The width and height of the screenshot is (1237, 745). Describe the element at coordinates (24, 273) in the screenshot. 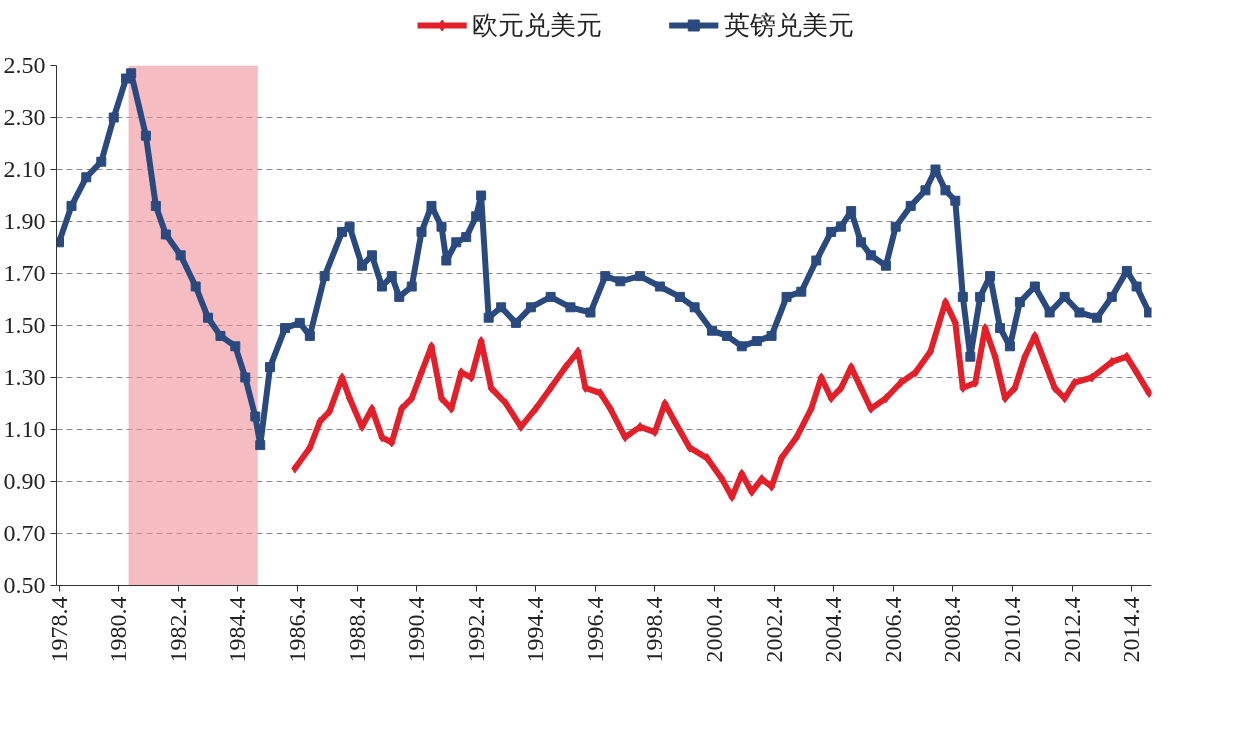

I see `y-tick-label: 1.70` at that location.